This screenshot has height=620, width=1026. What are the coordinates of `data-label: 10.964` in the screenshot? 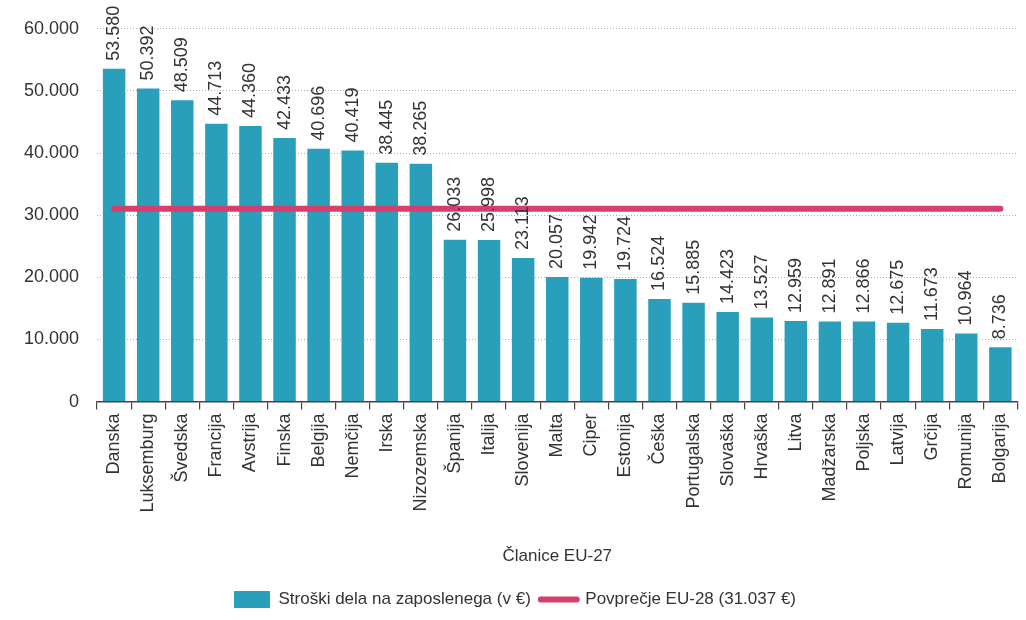 It's located at (965, 298).